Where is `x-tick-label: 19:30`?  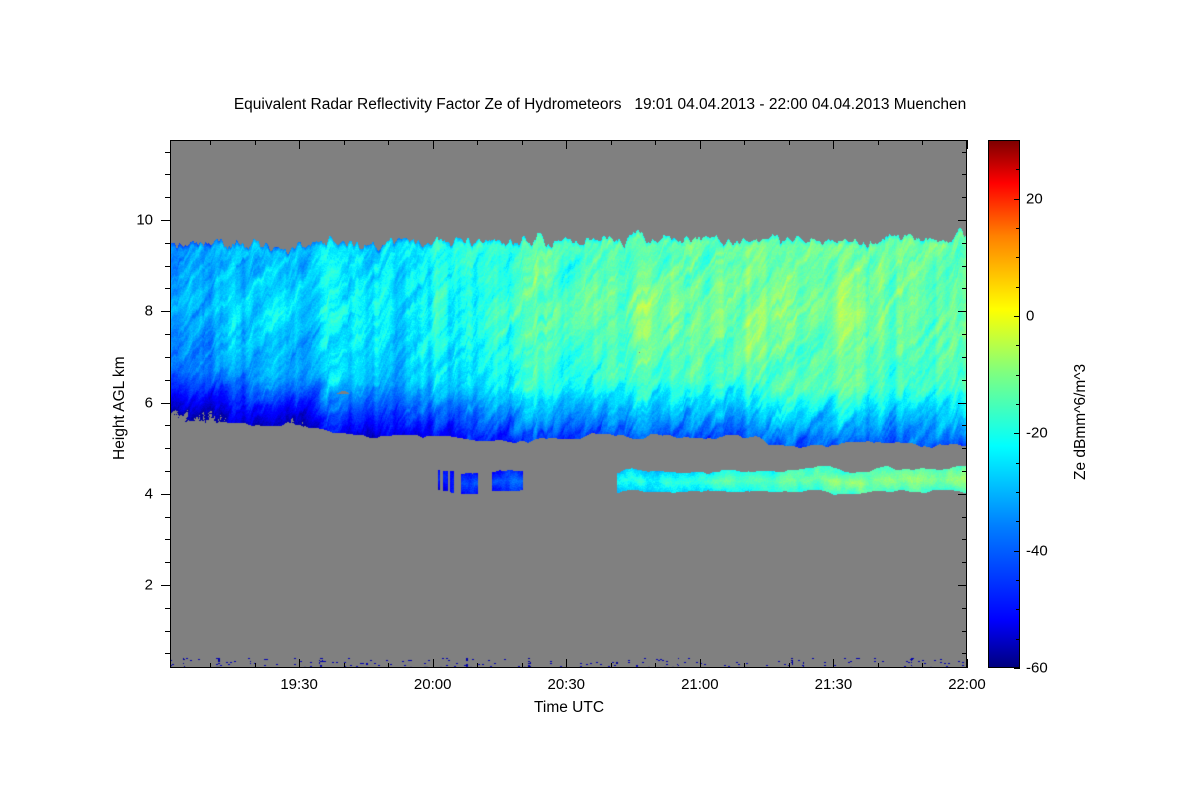 x-tick-label: 19:30 is located at coordinates (299, 684).